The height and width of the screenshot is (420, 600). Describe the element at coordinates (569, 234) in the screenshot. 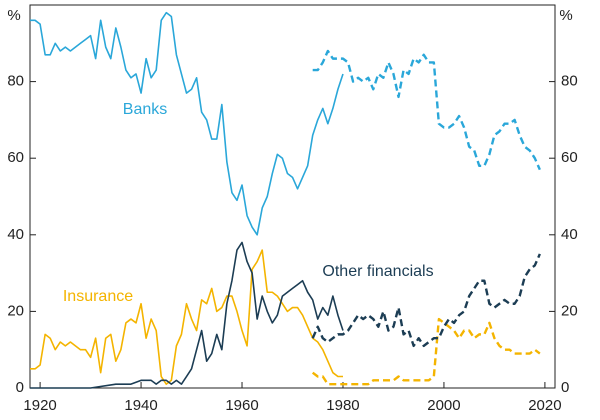

I see `y2-tick-label: 40` at that location.